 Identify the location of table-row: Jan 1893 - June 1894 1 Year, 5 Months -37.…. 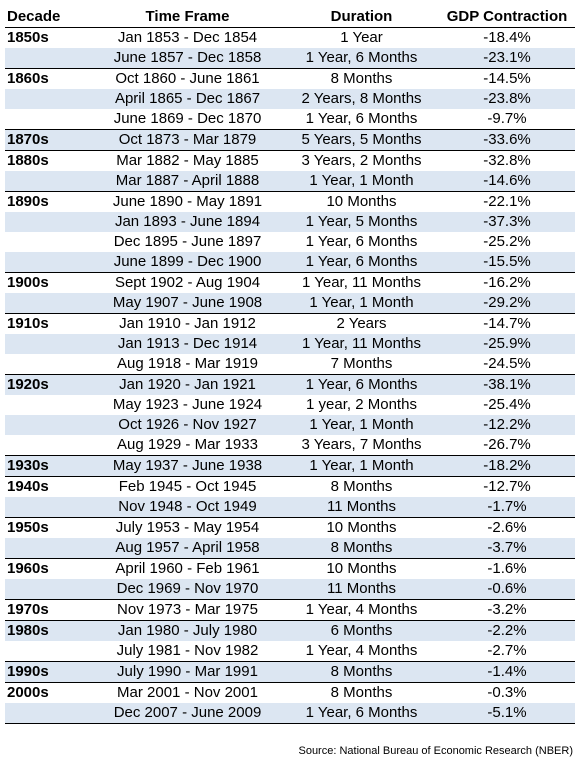
(290, 222).